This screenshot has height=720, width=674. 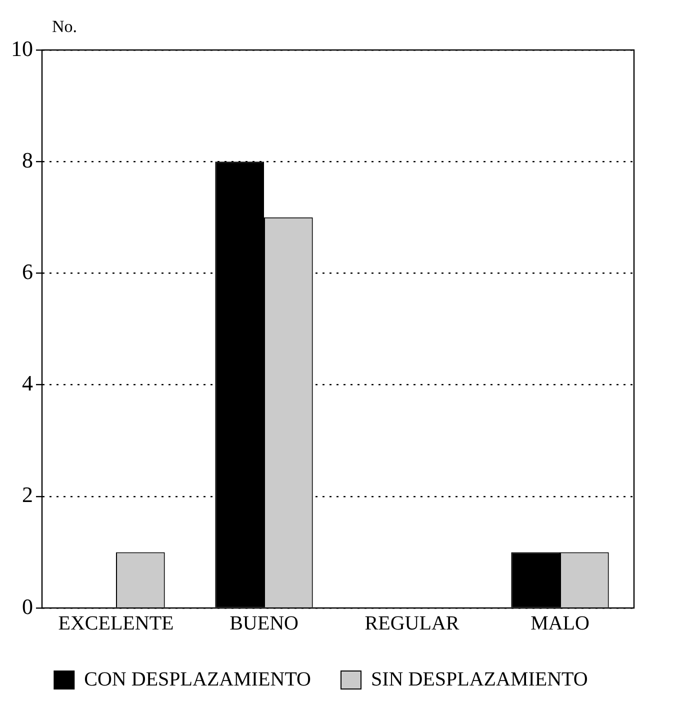 I want to click on y-tick-label: 6, so click(x=27, y=271).